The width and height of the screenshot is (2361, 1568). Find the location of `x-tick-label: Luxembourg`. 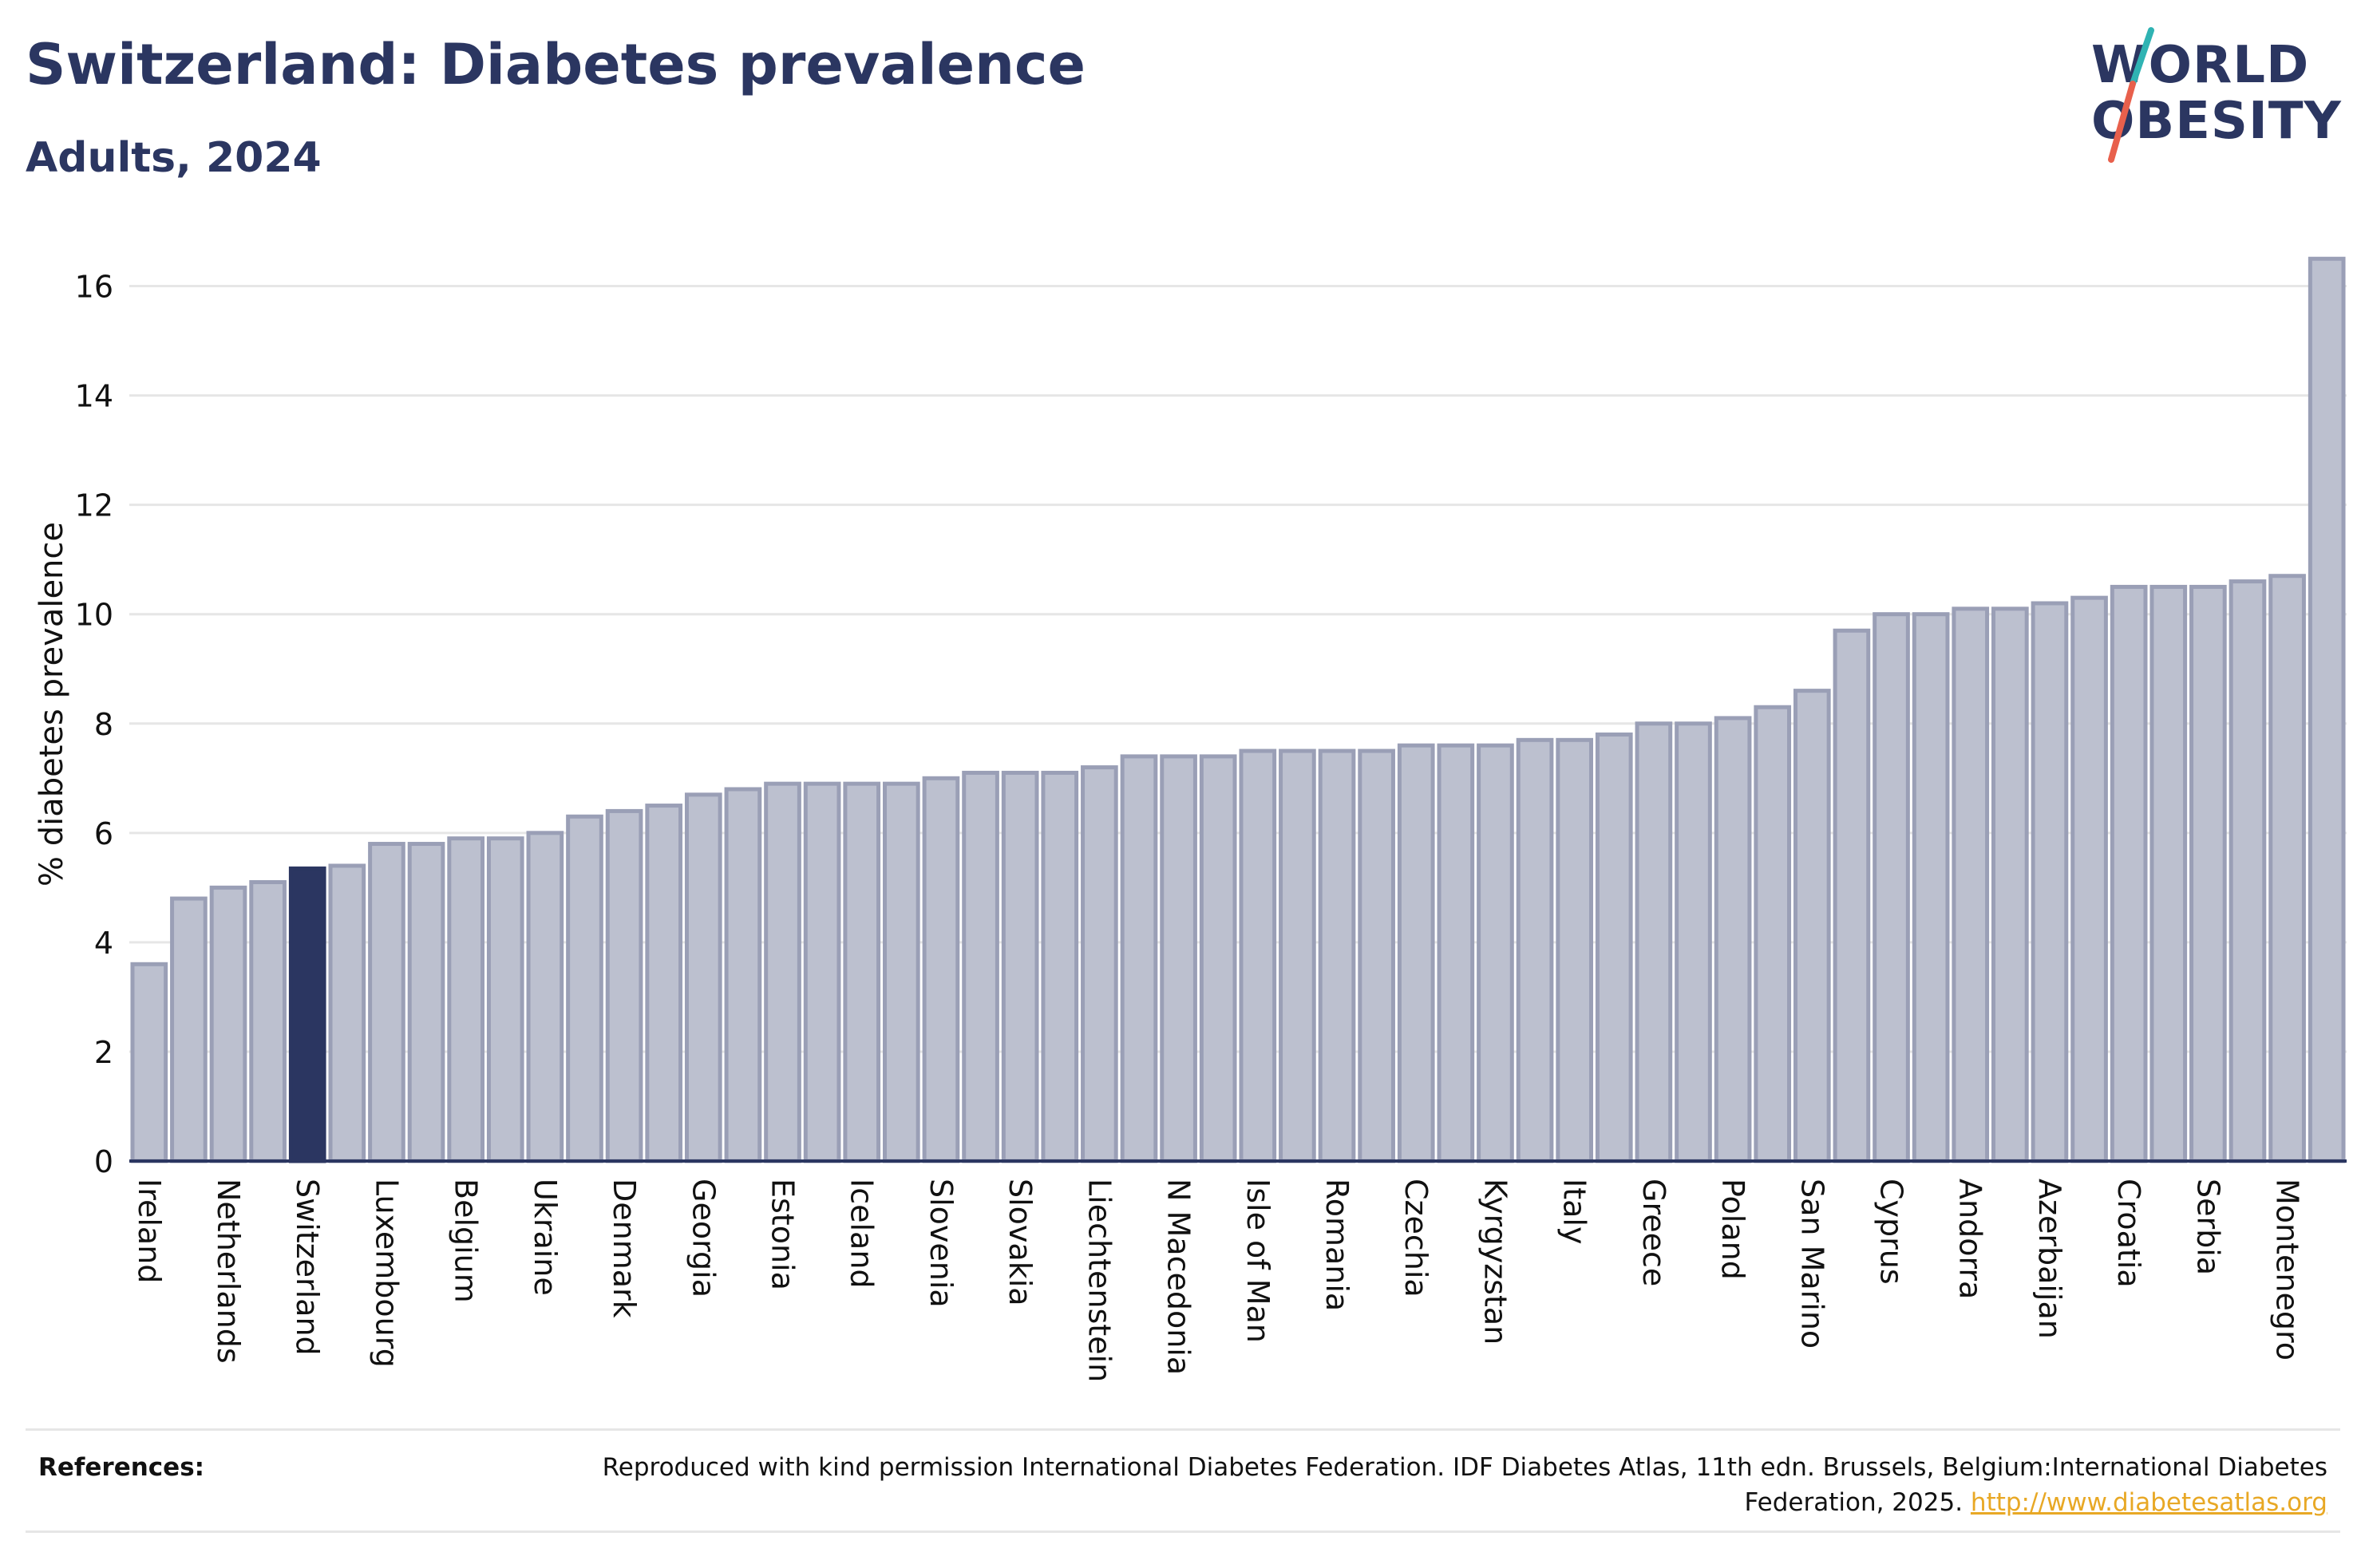

x-tick-label: Luxembourg is located at coordinates (386, 1273).